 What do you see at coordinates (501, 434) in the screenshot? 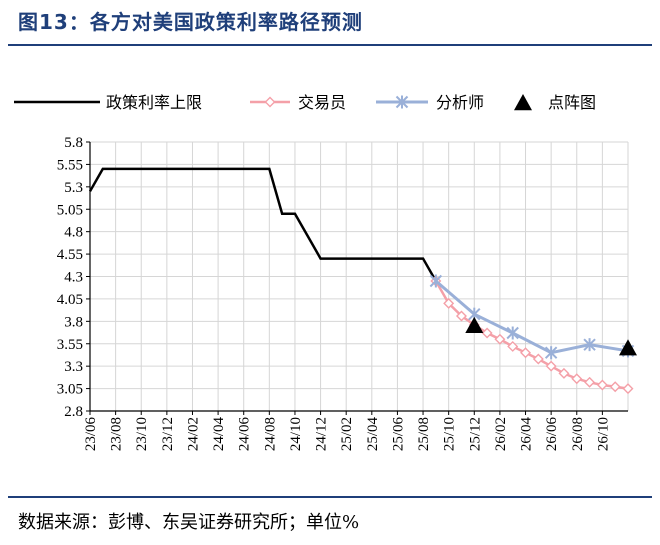
I see `x-tick-label: 26/02` at bounding box center [501, 434].